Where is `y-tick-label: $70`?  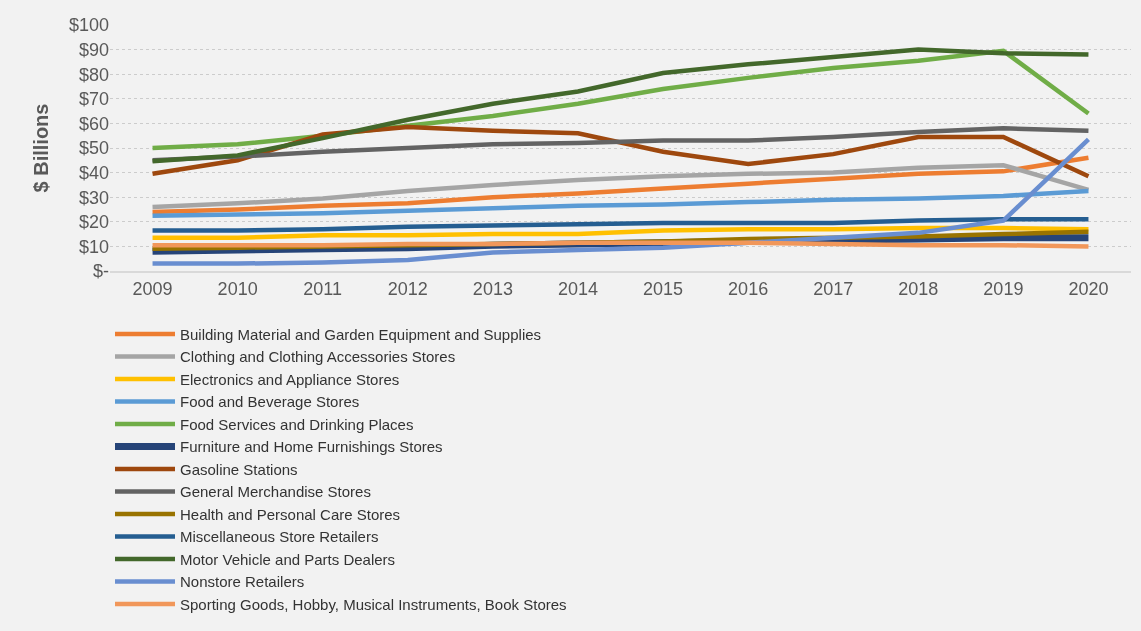 y-tick-label: $70 is located at coordinates (93, 99).